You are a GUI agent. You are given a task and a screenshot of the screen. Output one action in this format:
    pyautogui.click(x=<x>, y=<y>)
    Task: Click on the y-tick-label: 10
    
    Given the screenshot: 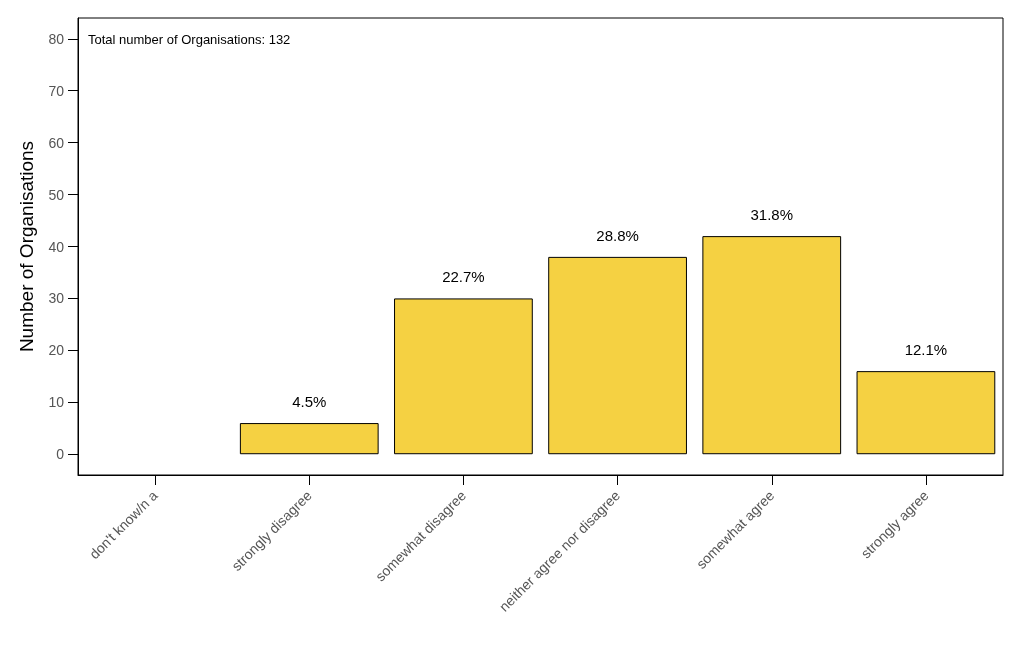 What is the action you would take?
    pyautogui.click(x=56, y=402)
    